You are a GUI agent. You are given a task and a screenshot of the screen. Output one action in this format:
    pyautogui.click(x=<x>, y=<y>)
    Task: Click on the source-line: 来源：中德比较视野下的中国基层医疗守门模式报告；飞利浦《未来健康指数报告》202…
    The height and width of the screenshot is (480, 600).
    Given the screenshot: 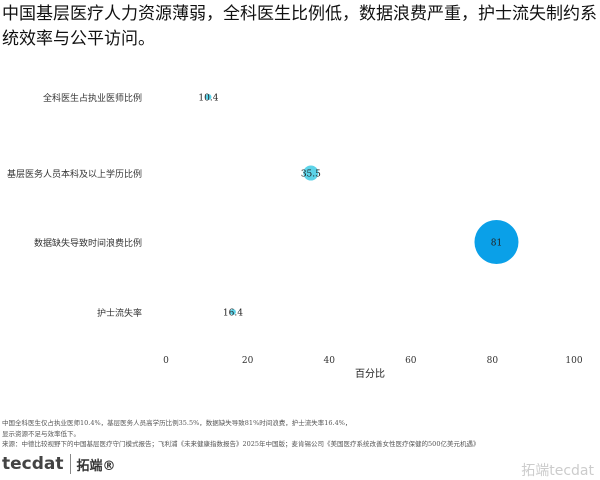 What is the action you would take?
    pyautogui.click(x=241, y=444)
    